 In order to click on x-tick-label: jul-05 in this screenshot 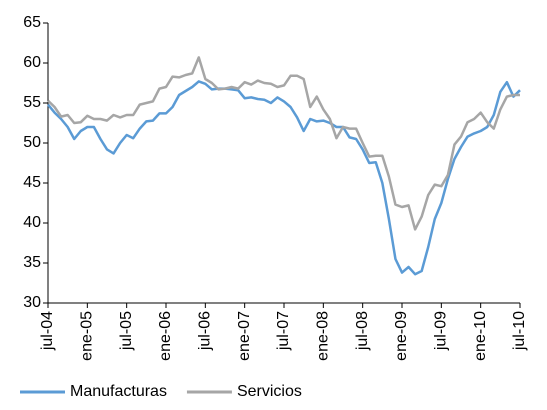, I will do `click(126, 331)`.